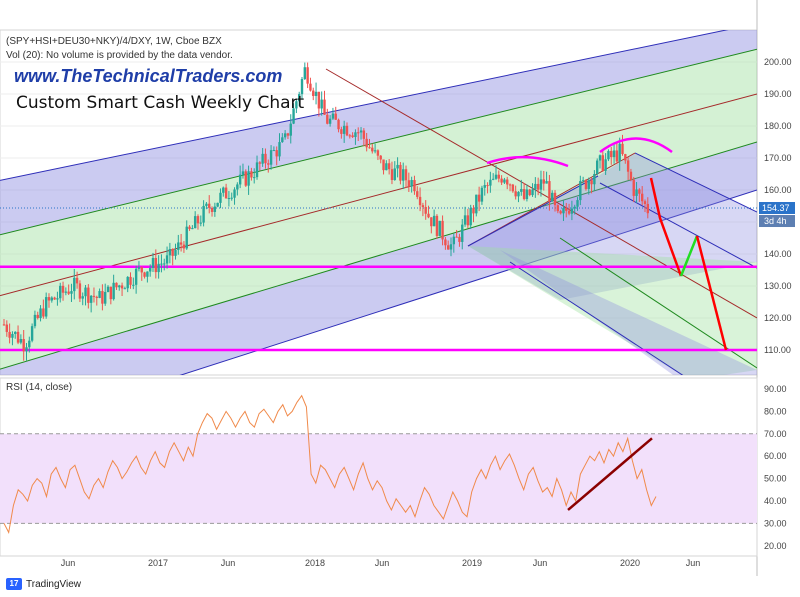 This screenshot has width=800, height=597. What do you see at coordinates (114, 41) in the screenshot?
I see `symbol-line: (SPY+HSI+DEU30+NKY)/4/DXY, 1W, Cboe BZX` at bounding box center [114, 41].